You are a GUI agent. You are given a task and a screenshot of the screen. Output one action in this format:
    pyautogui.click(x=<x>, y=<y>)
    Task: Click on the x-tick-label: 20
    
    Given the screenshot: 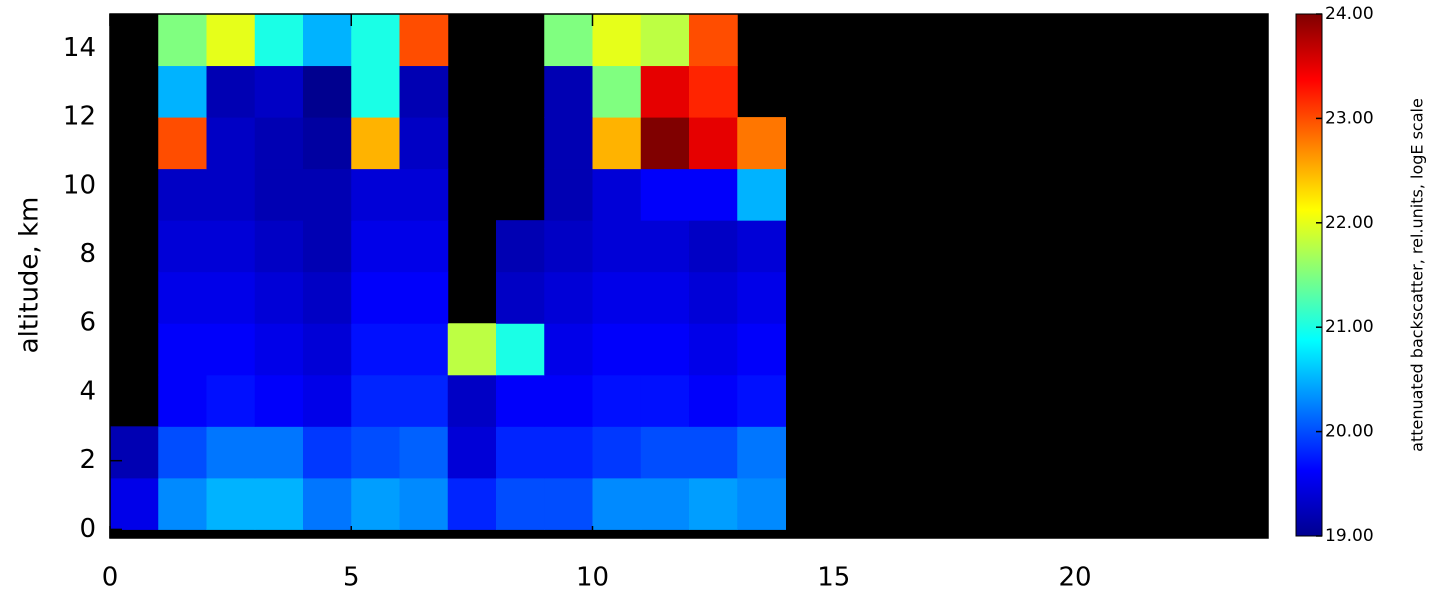 What is the action you would take?
    pyautogui.click(x=1074, y=578)
    